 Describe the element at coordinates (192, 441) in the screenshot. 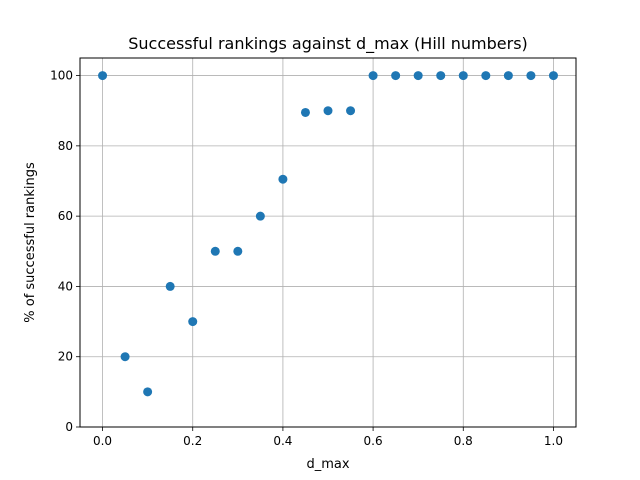

I see `x-tick-label: 0.2` at that location.